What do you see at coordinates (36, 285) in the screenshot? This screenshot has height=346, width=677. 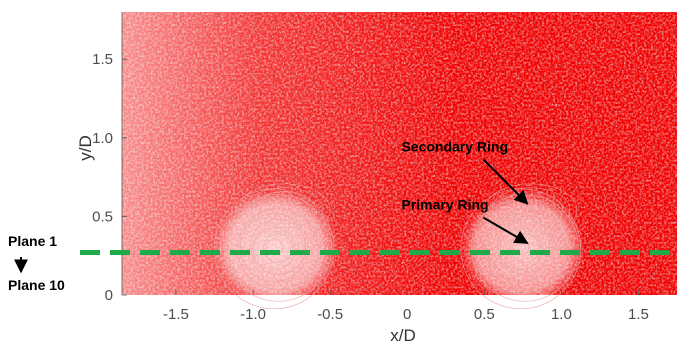 I see `plane-10-label: Plane 10` at bounding box center [36, 285].